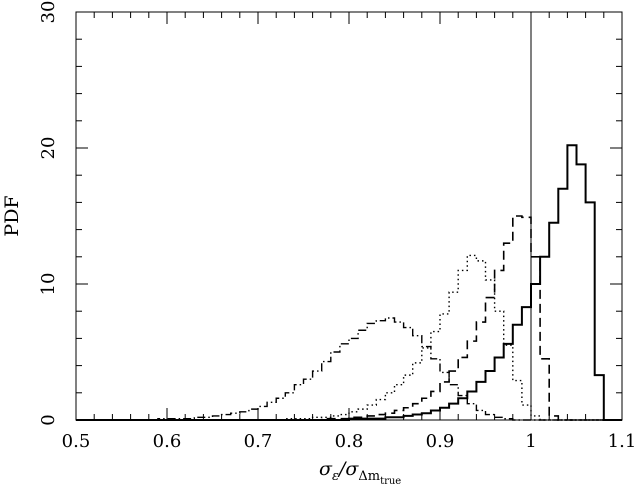  What do you see at coordinates (622, 441) in the screenshot?
I see `x-tick-label: 1.1` at bounding box center [622, 441].